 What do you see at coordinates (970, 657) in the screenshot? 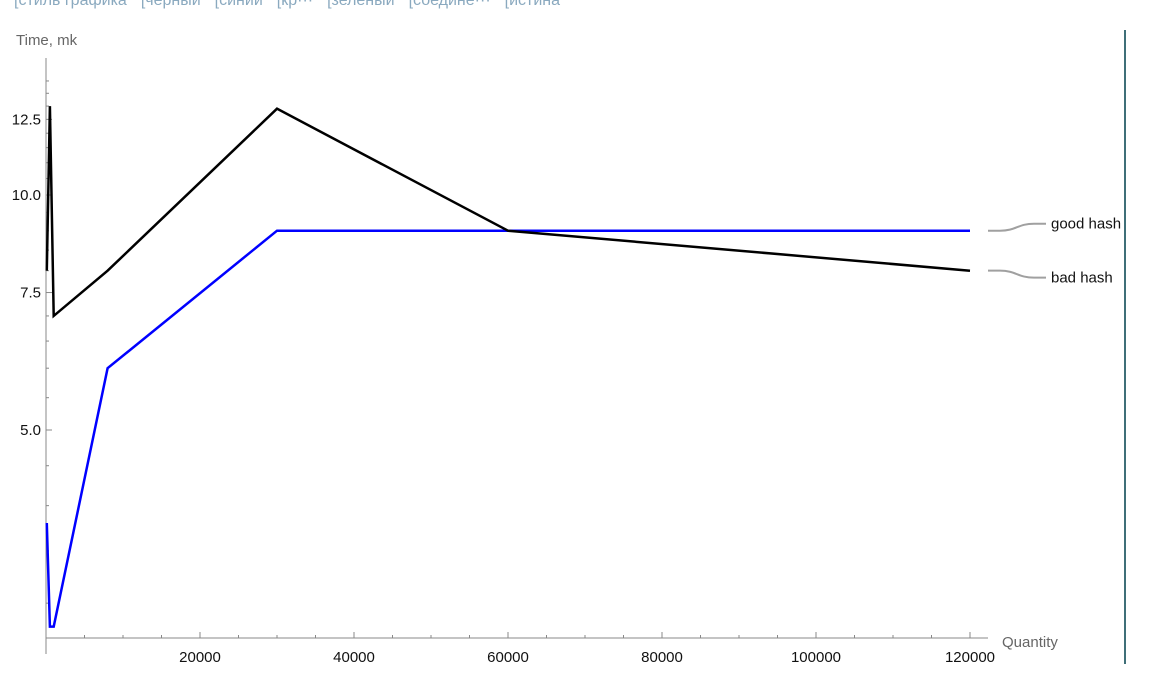
I see `x-tick-label: 120000` at bounding box center [970, 657].